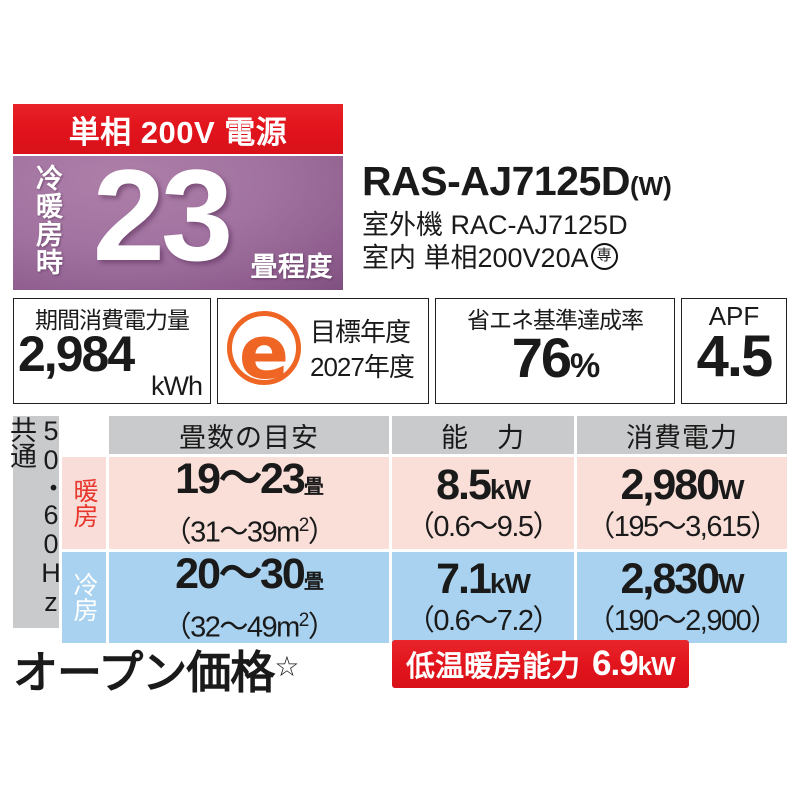 Image resolution: width=800 pixels, height=800 pixels. What do you see at coordinates (178, 132) in the screenshot?
I see `power-supply-text: 単相 200V 電源` at bounding box center [178, 132].